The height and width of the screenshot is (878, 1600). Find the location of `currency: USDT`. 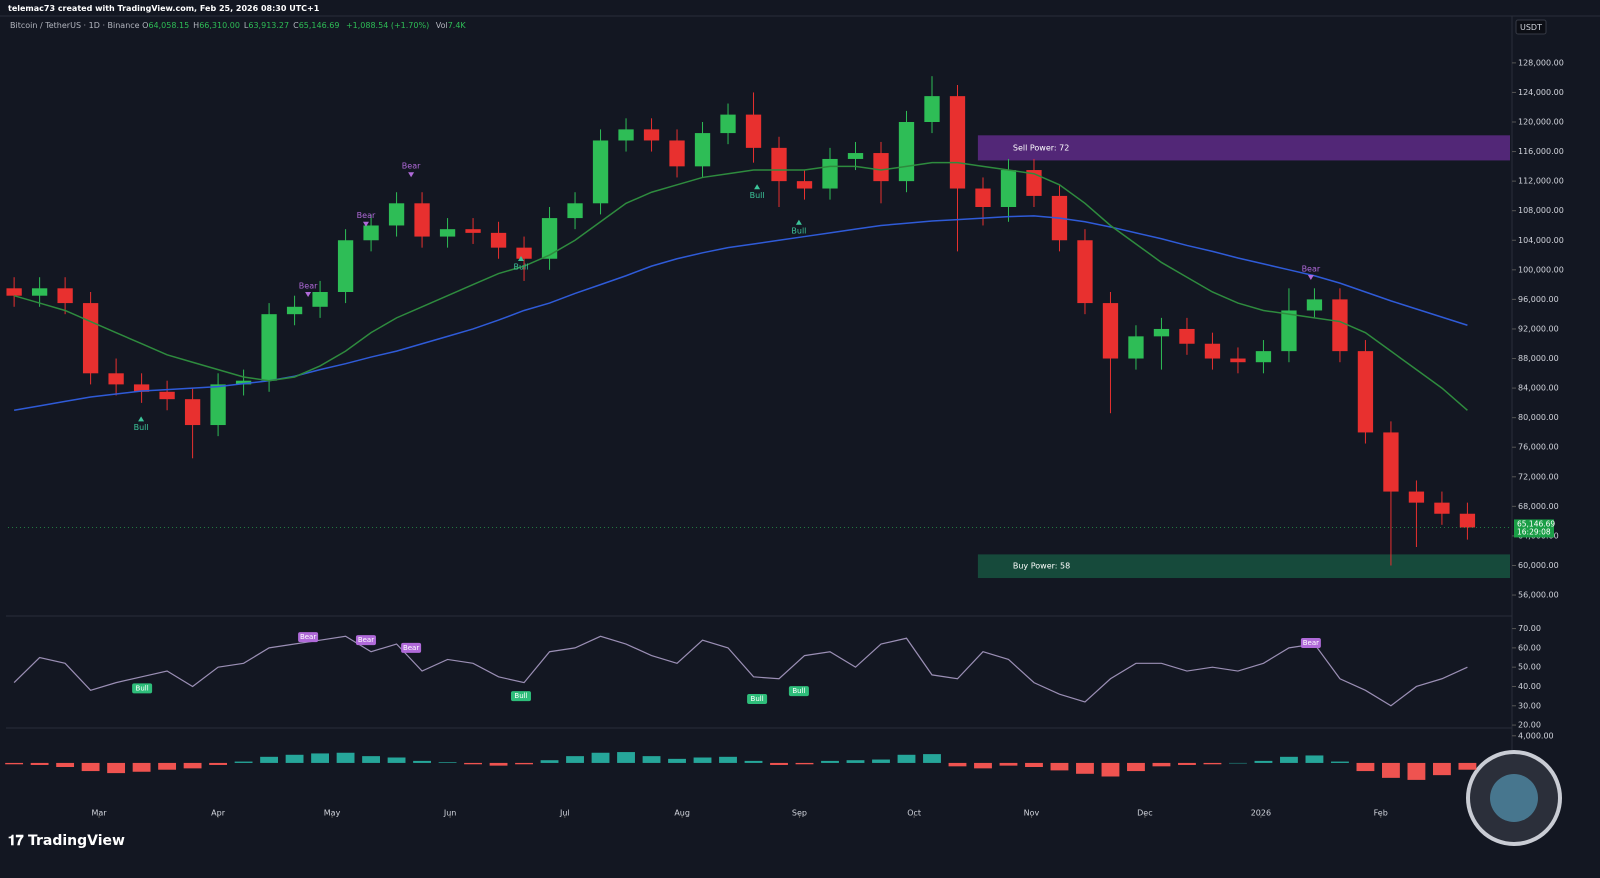

currency: USDT is located at coordinates (1531, 27).